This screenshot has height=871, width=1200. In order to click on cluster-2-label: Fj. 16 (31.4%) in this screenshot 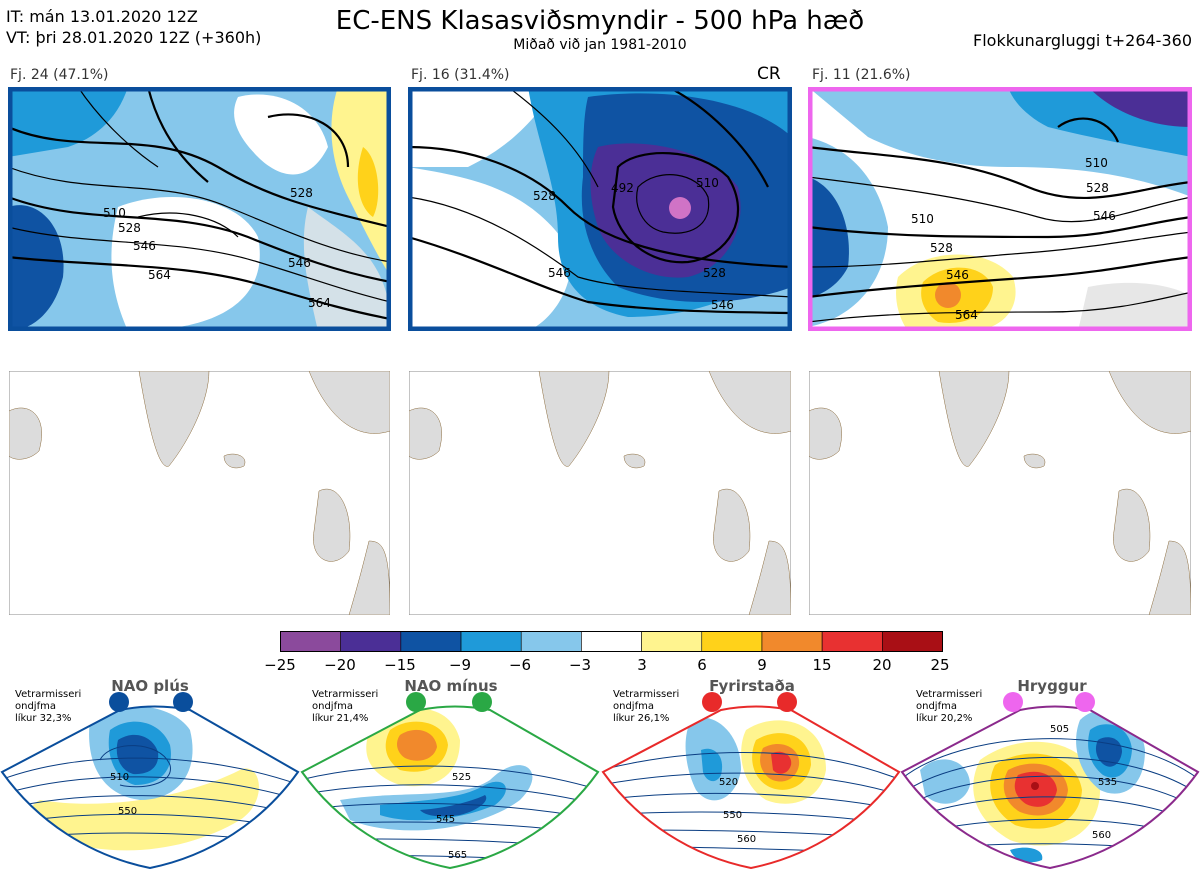, I will do `click(460, 75)`.